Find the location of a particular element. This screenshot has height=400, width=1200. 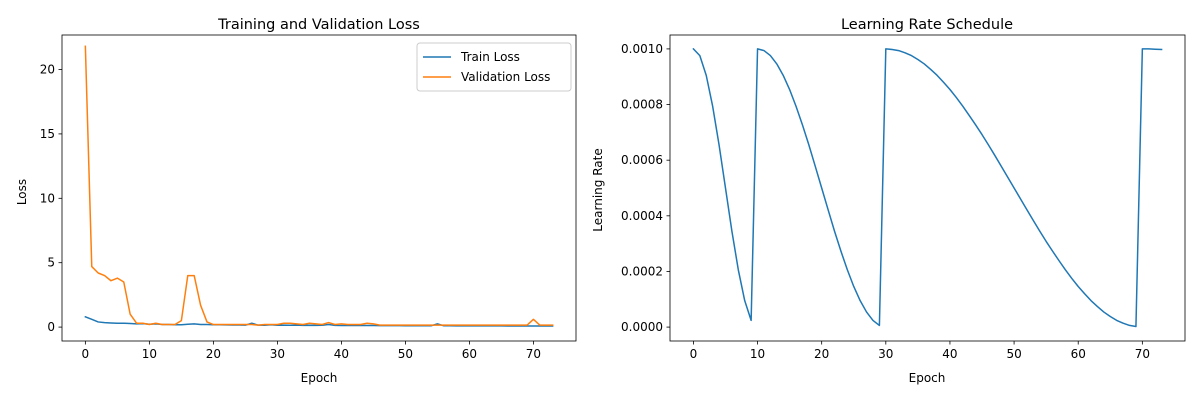

loss-x-tick-label: 50 is located at coordinates (405, 354).